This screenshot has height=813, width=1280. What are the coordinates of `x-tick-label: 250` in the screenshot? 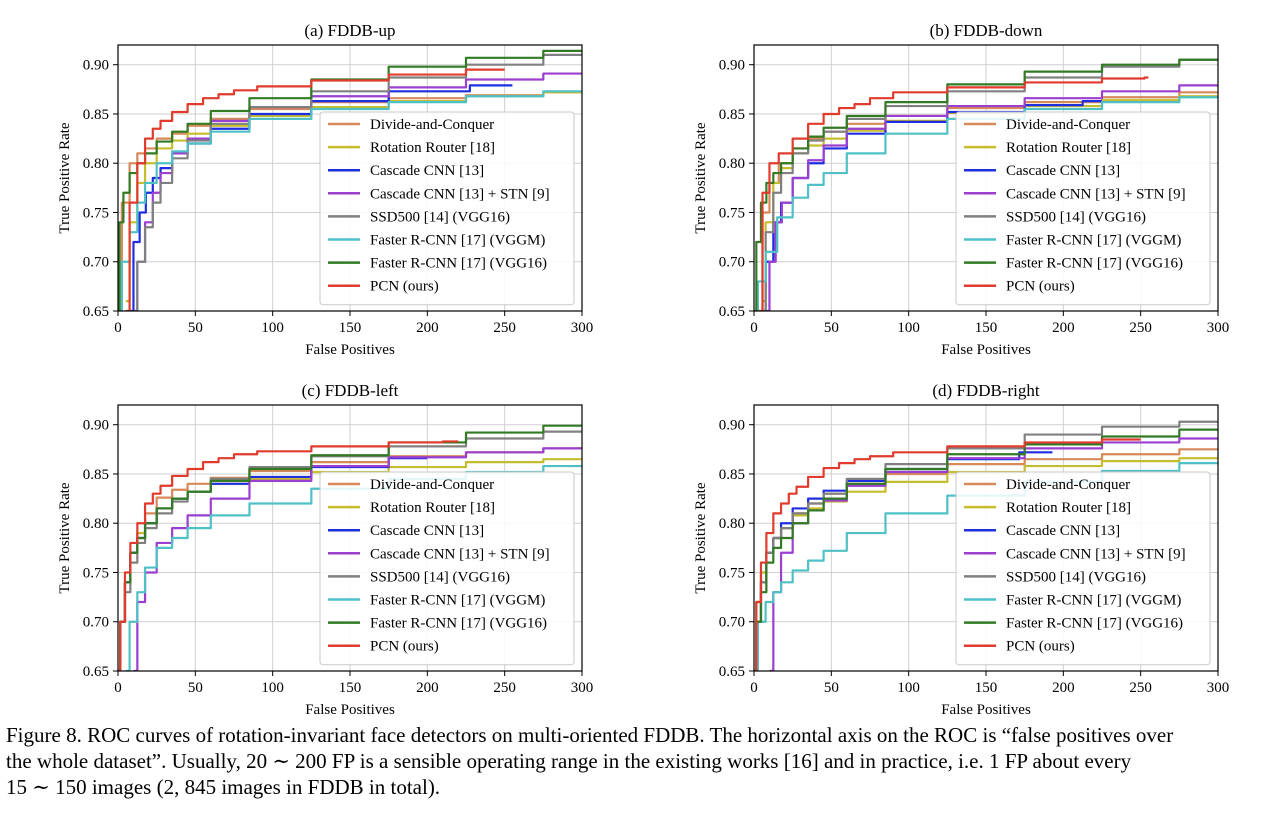 It's located at (504, 688).